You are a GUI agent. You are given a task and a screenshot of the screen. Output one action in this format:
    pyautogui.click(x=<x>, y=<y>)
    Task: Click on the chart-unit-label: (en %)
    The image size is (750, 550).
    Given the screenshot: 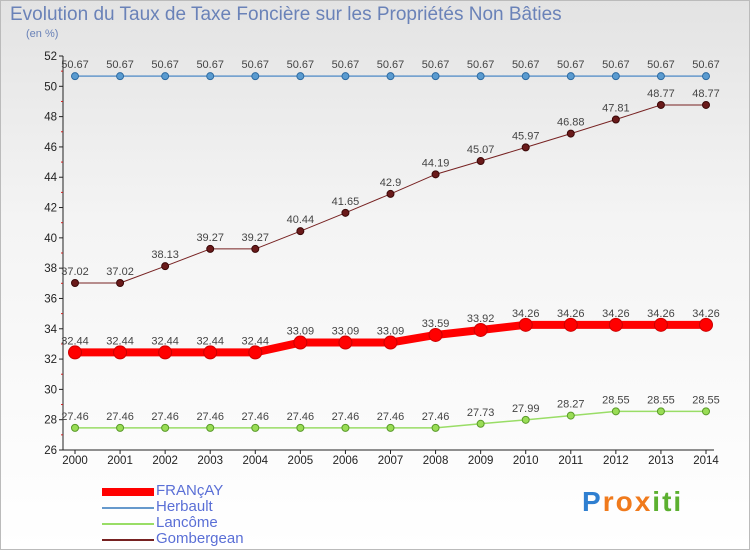 What is the action you would take?
    pyautogui.click(x=42, y=34)
    